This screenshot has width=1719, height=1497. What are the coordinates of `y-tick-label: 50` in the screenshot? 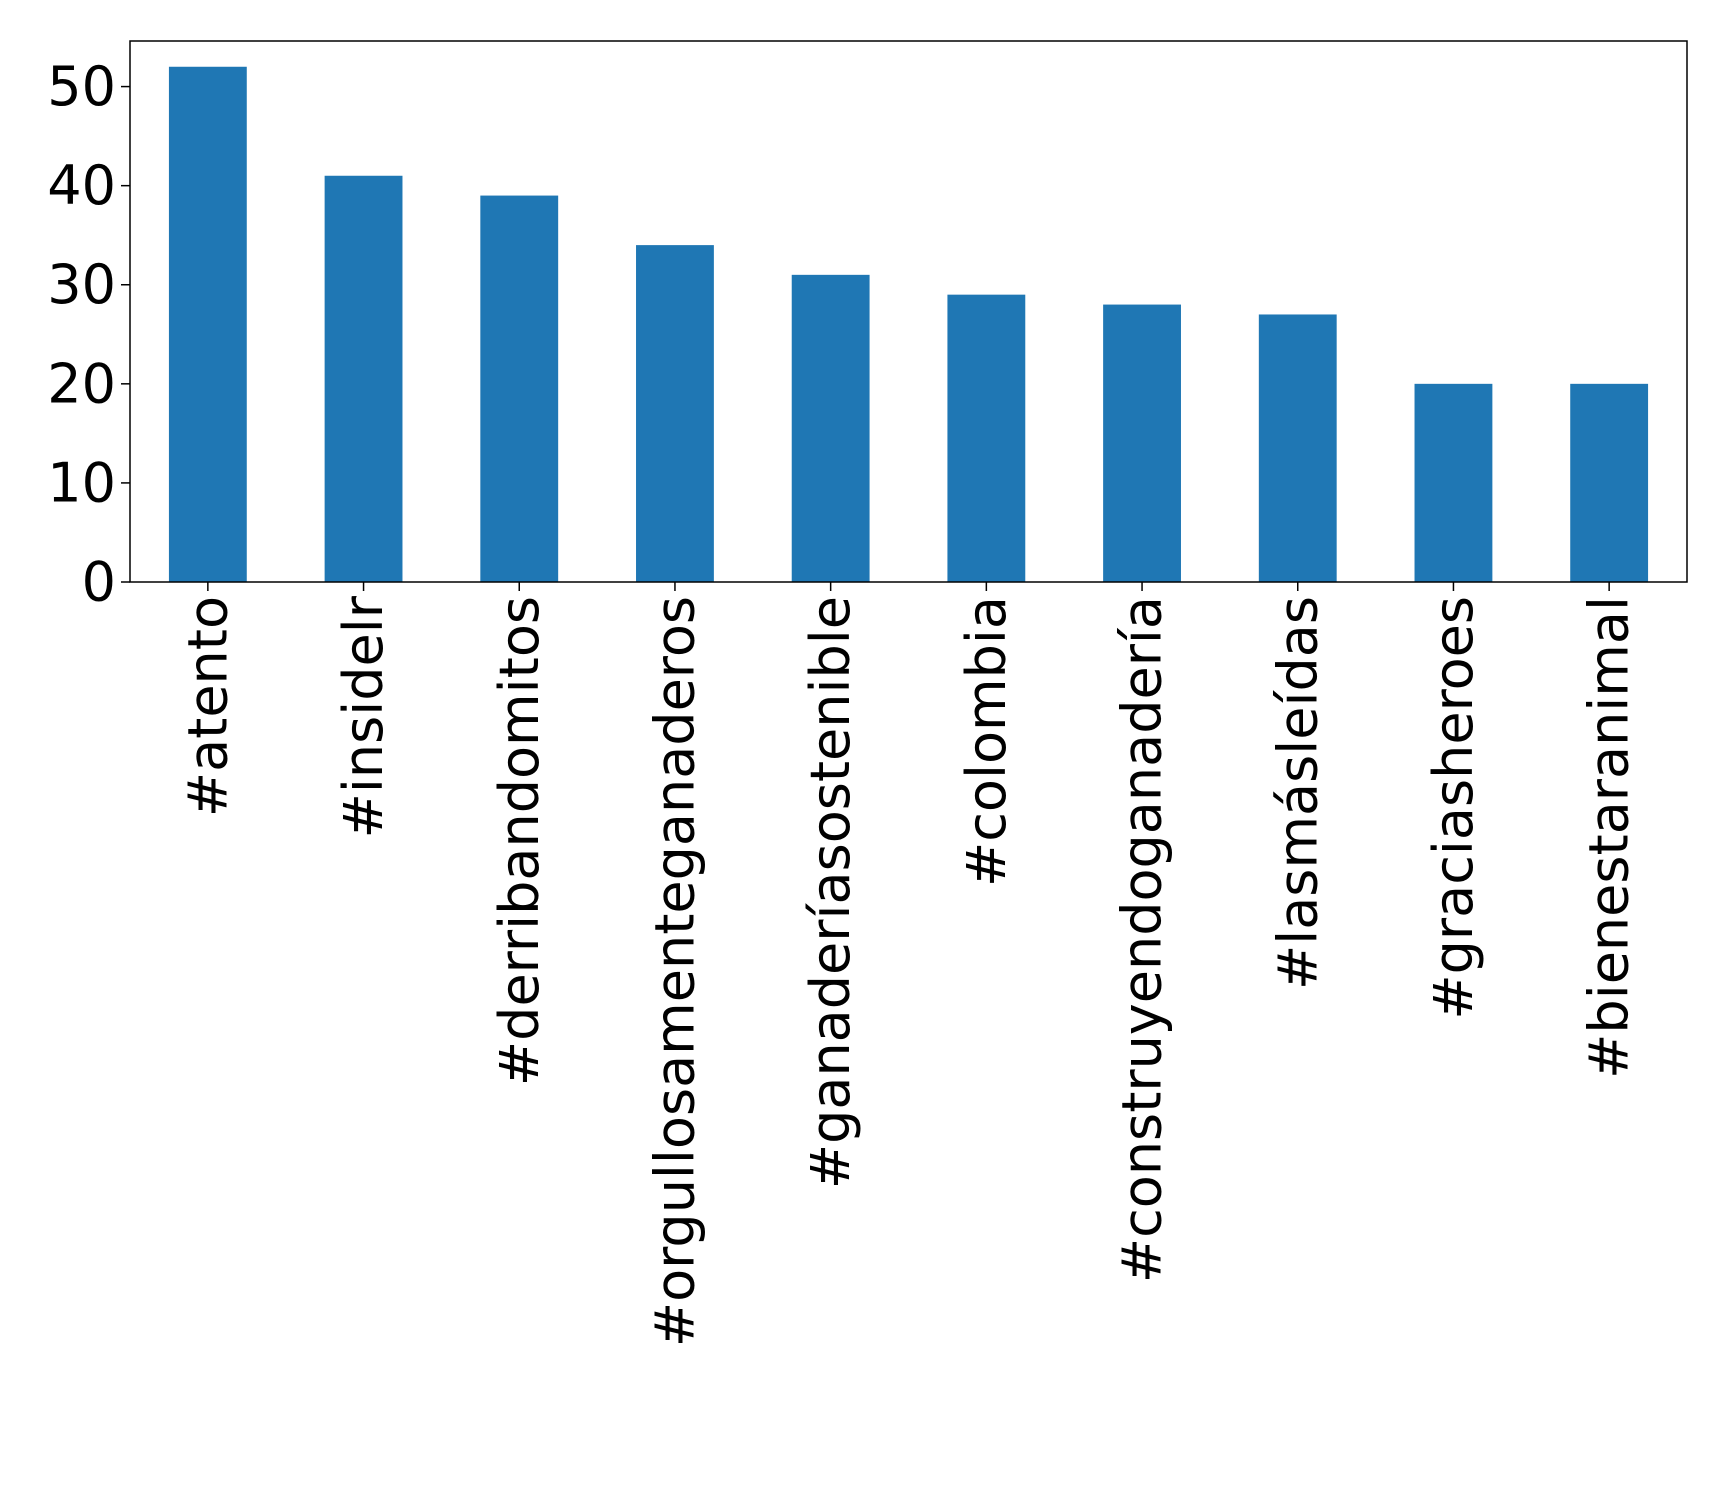 It's located at (81, 86).